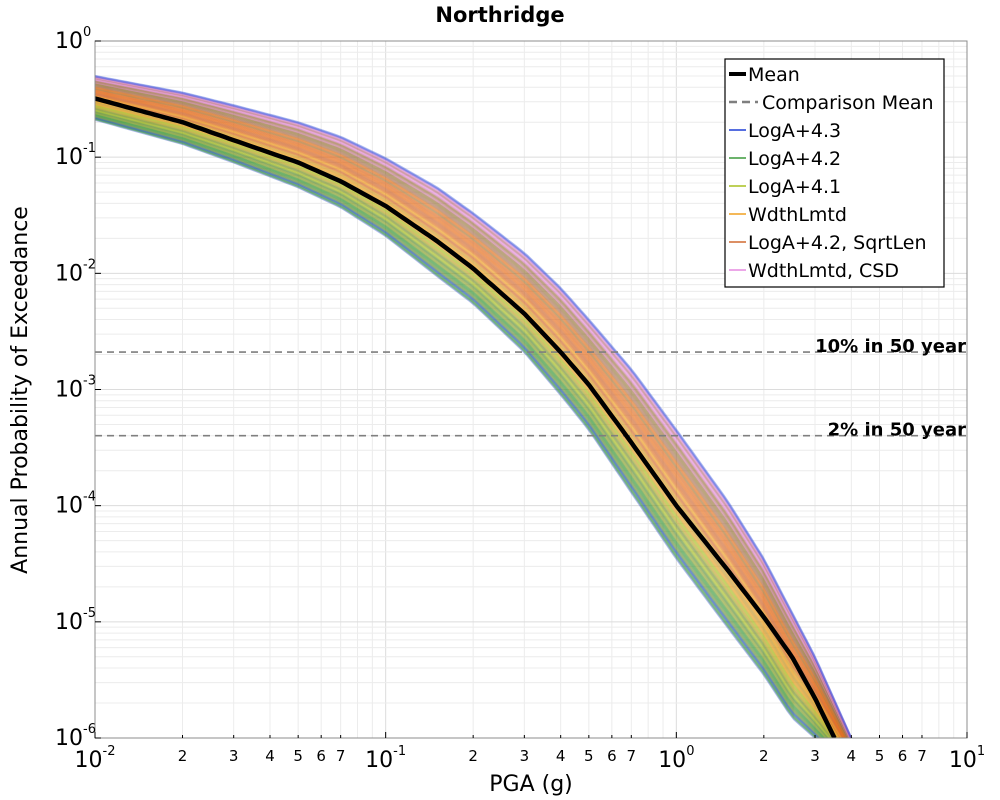 The image size is (1000, 800). I want to click on y-tick-exponent: -1, so click(89, 148).